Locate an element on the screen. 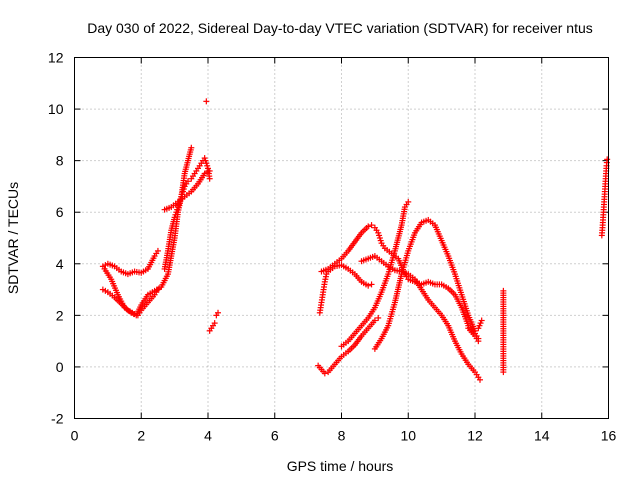 The width and height of the screenshot is (640, 480). y-tick-label: -2 is located at coordinates (57, 419).